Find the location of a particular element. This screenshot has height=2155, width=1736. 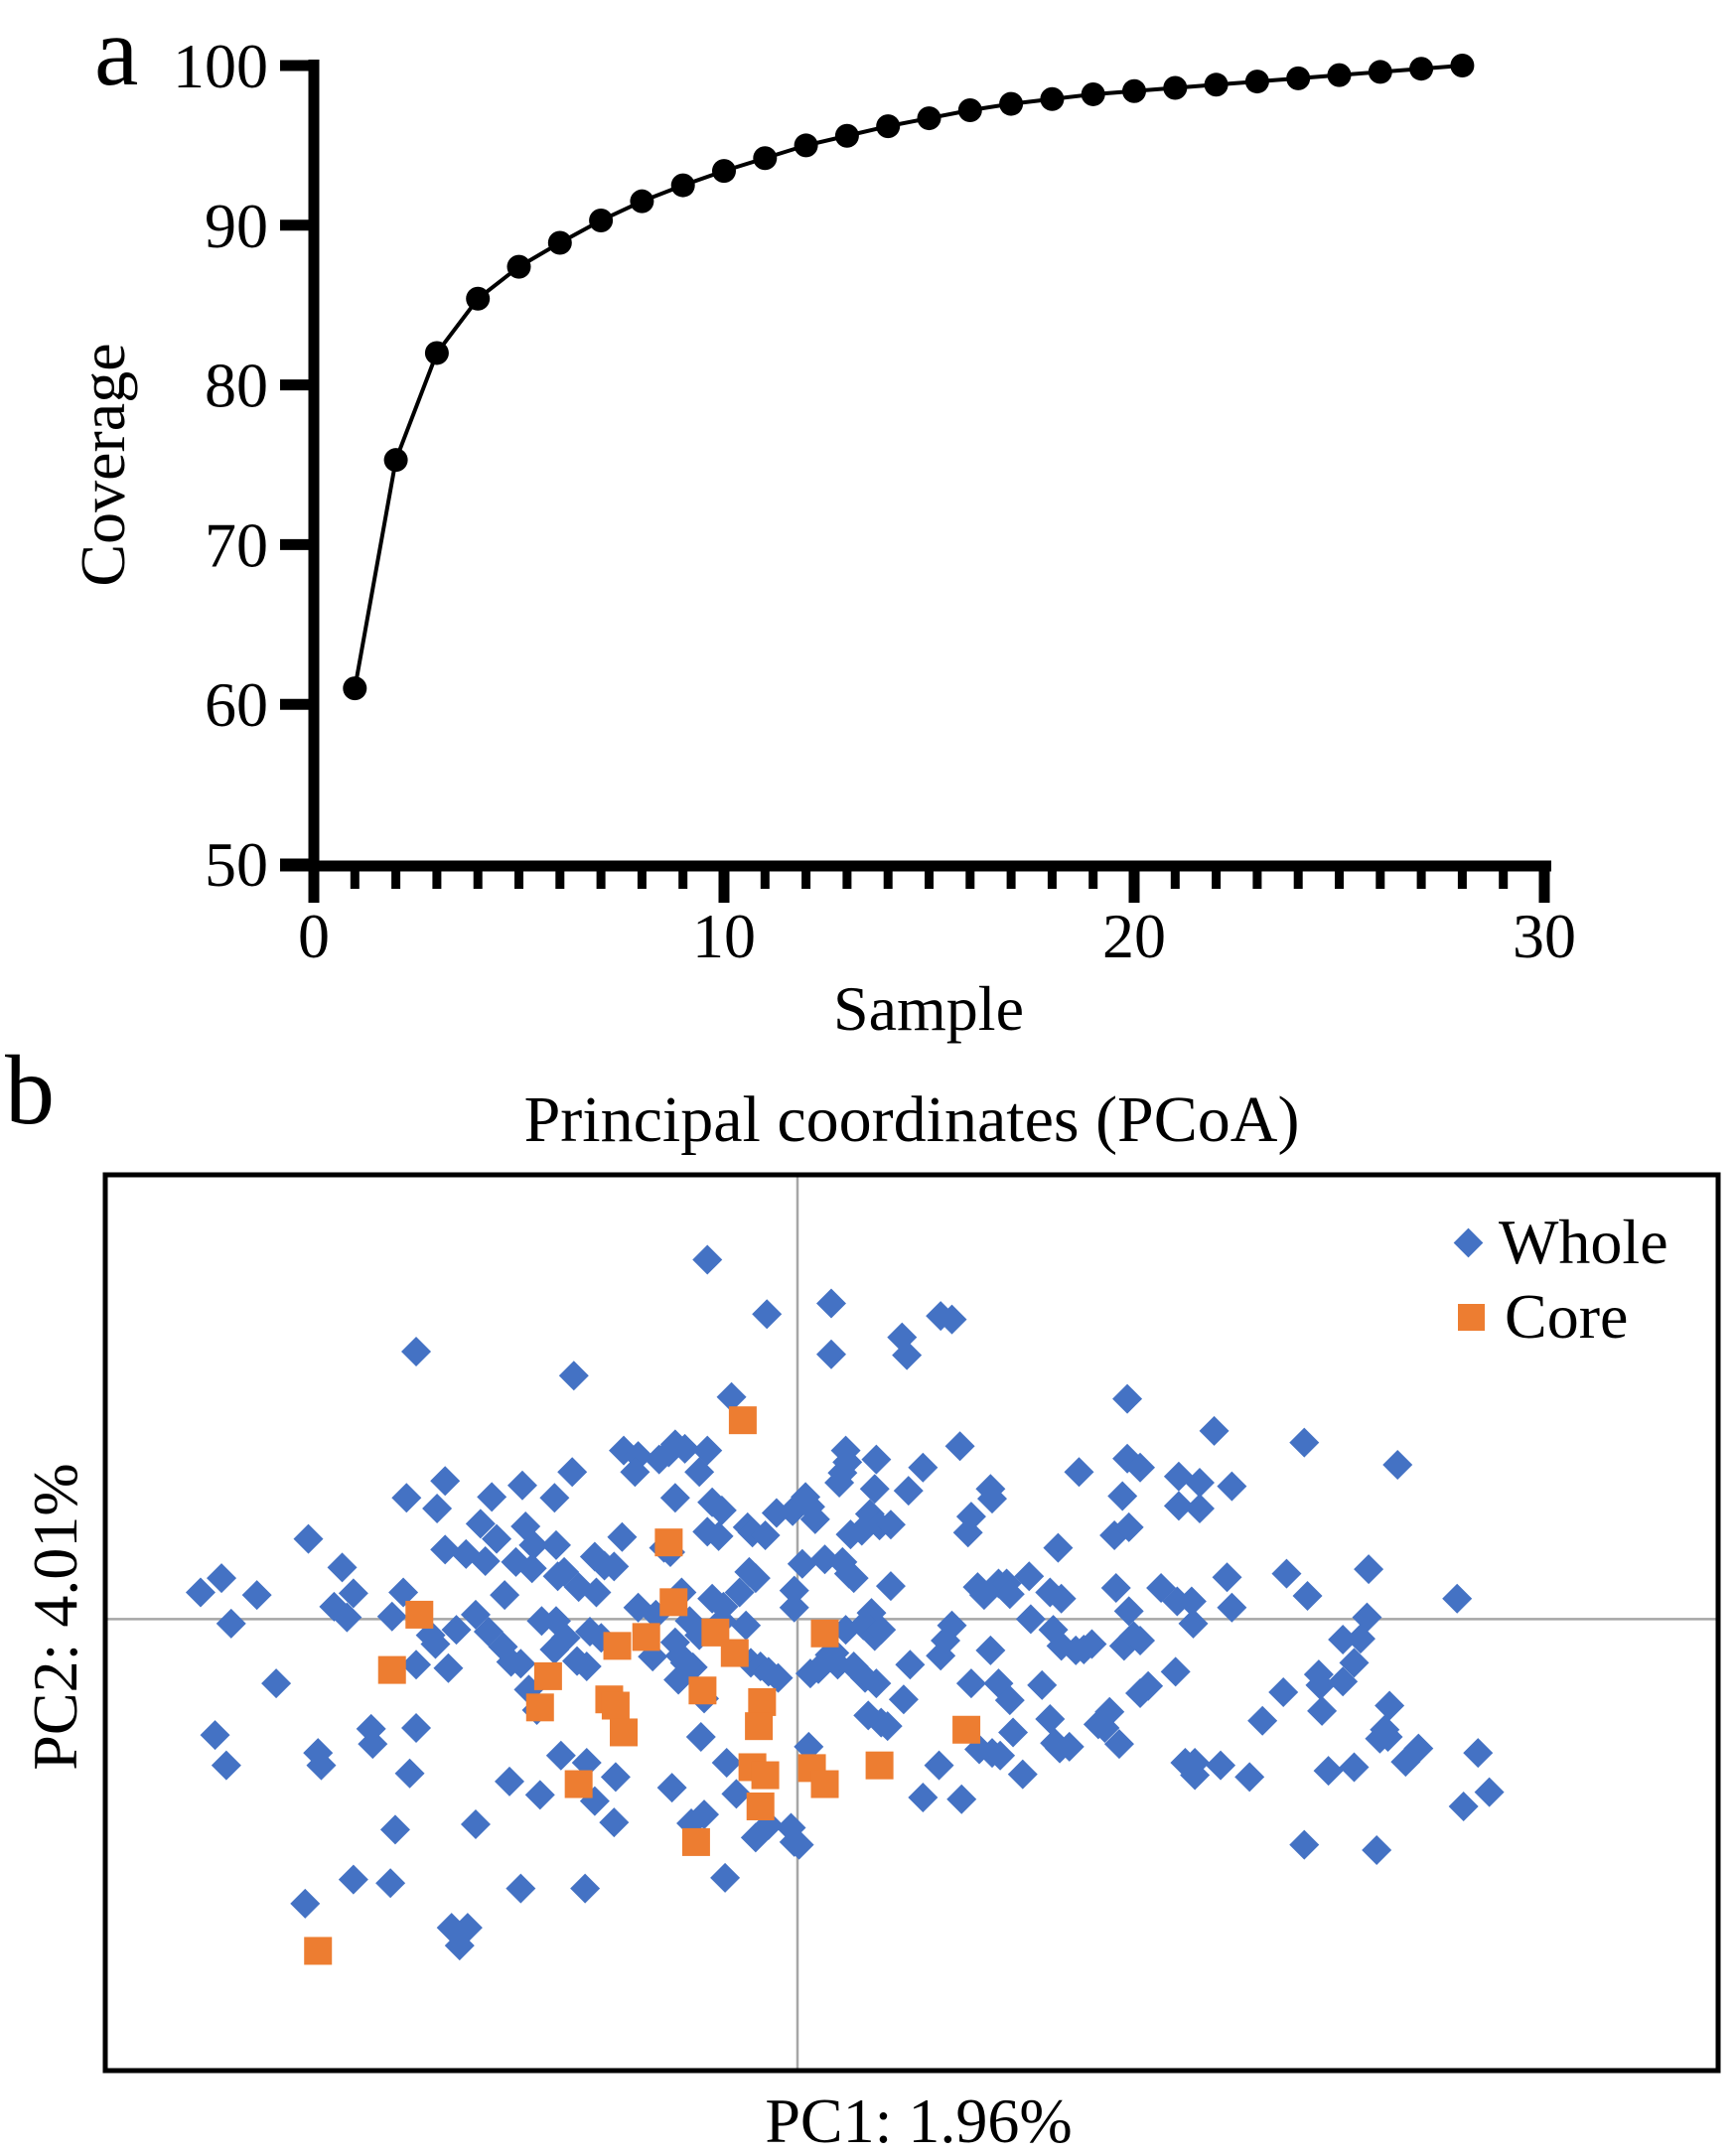

panel-a-y-axis-label: Coverage is located at coordinates (103, 465).